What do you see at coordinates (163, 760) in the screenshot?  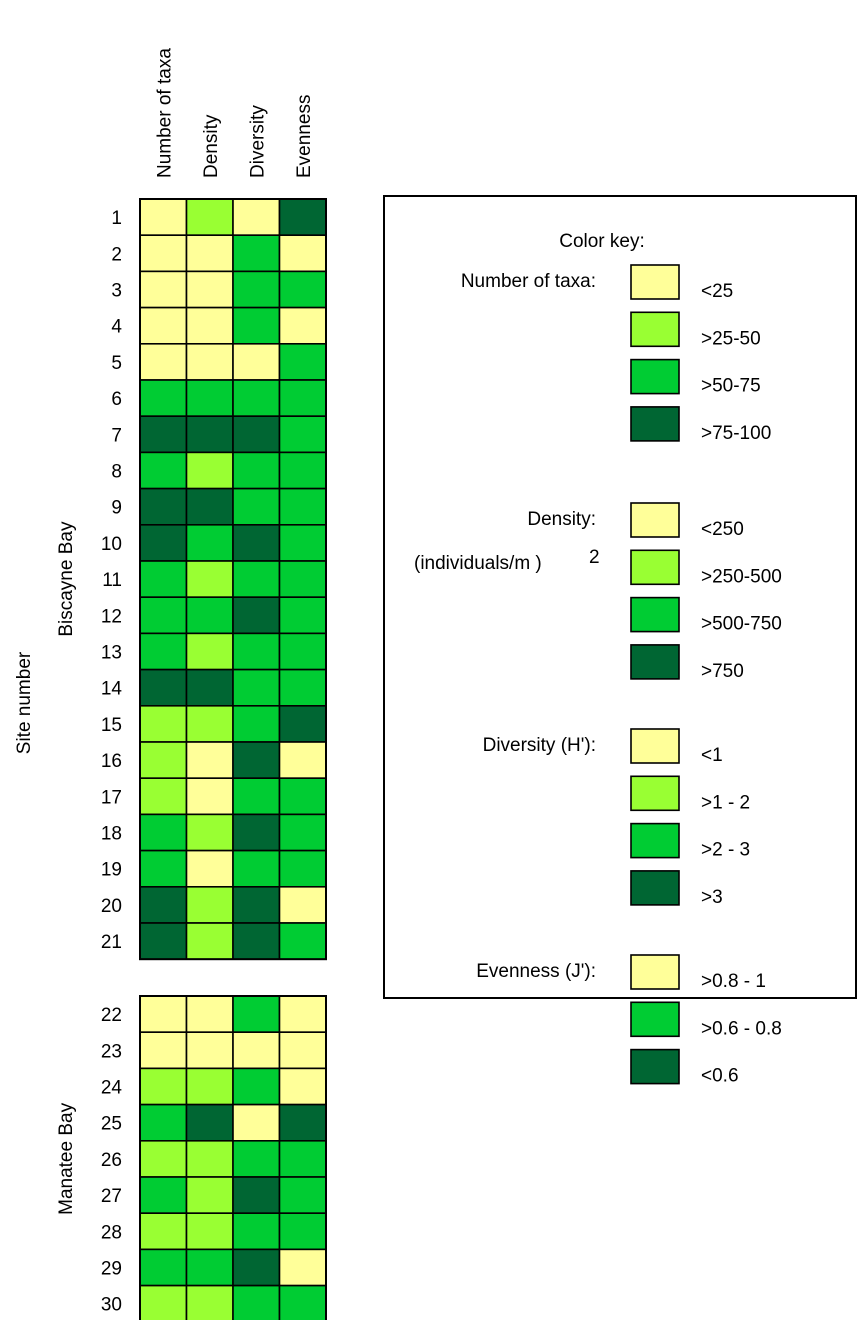 I see `cell-site-16-number-of-taxa` at bounding box center [163, 760].